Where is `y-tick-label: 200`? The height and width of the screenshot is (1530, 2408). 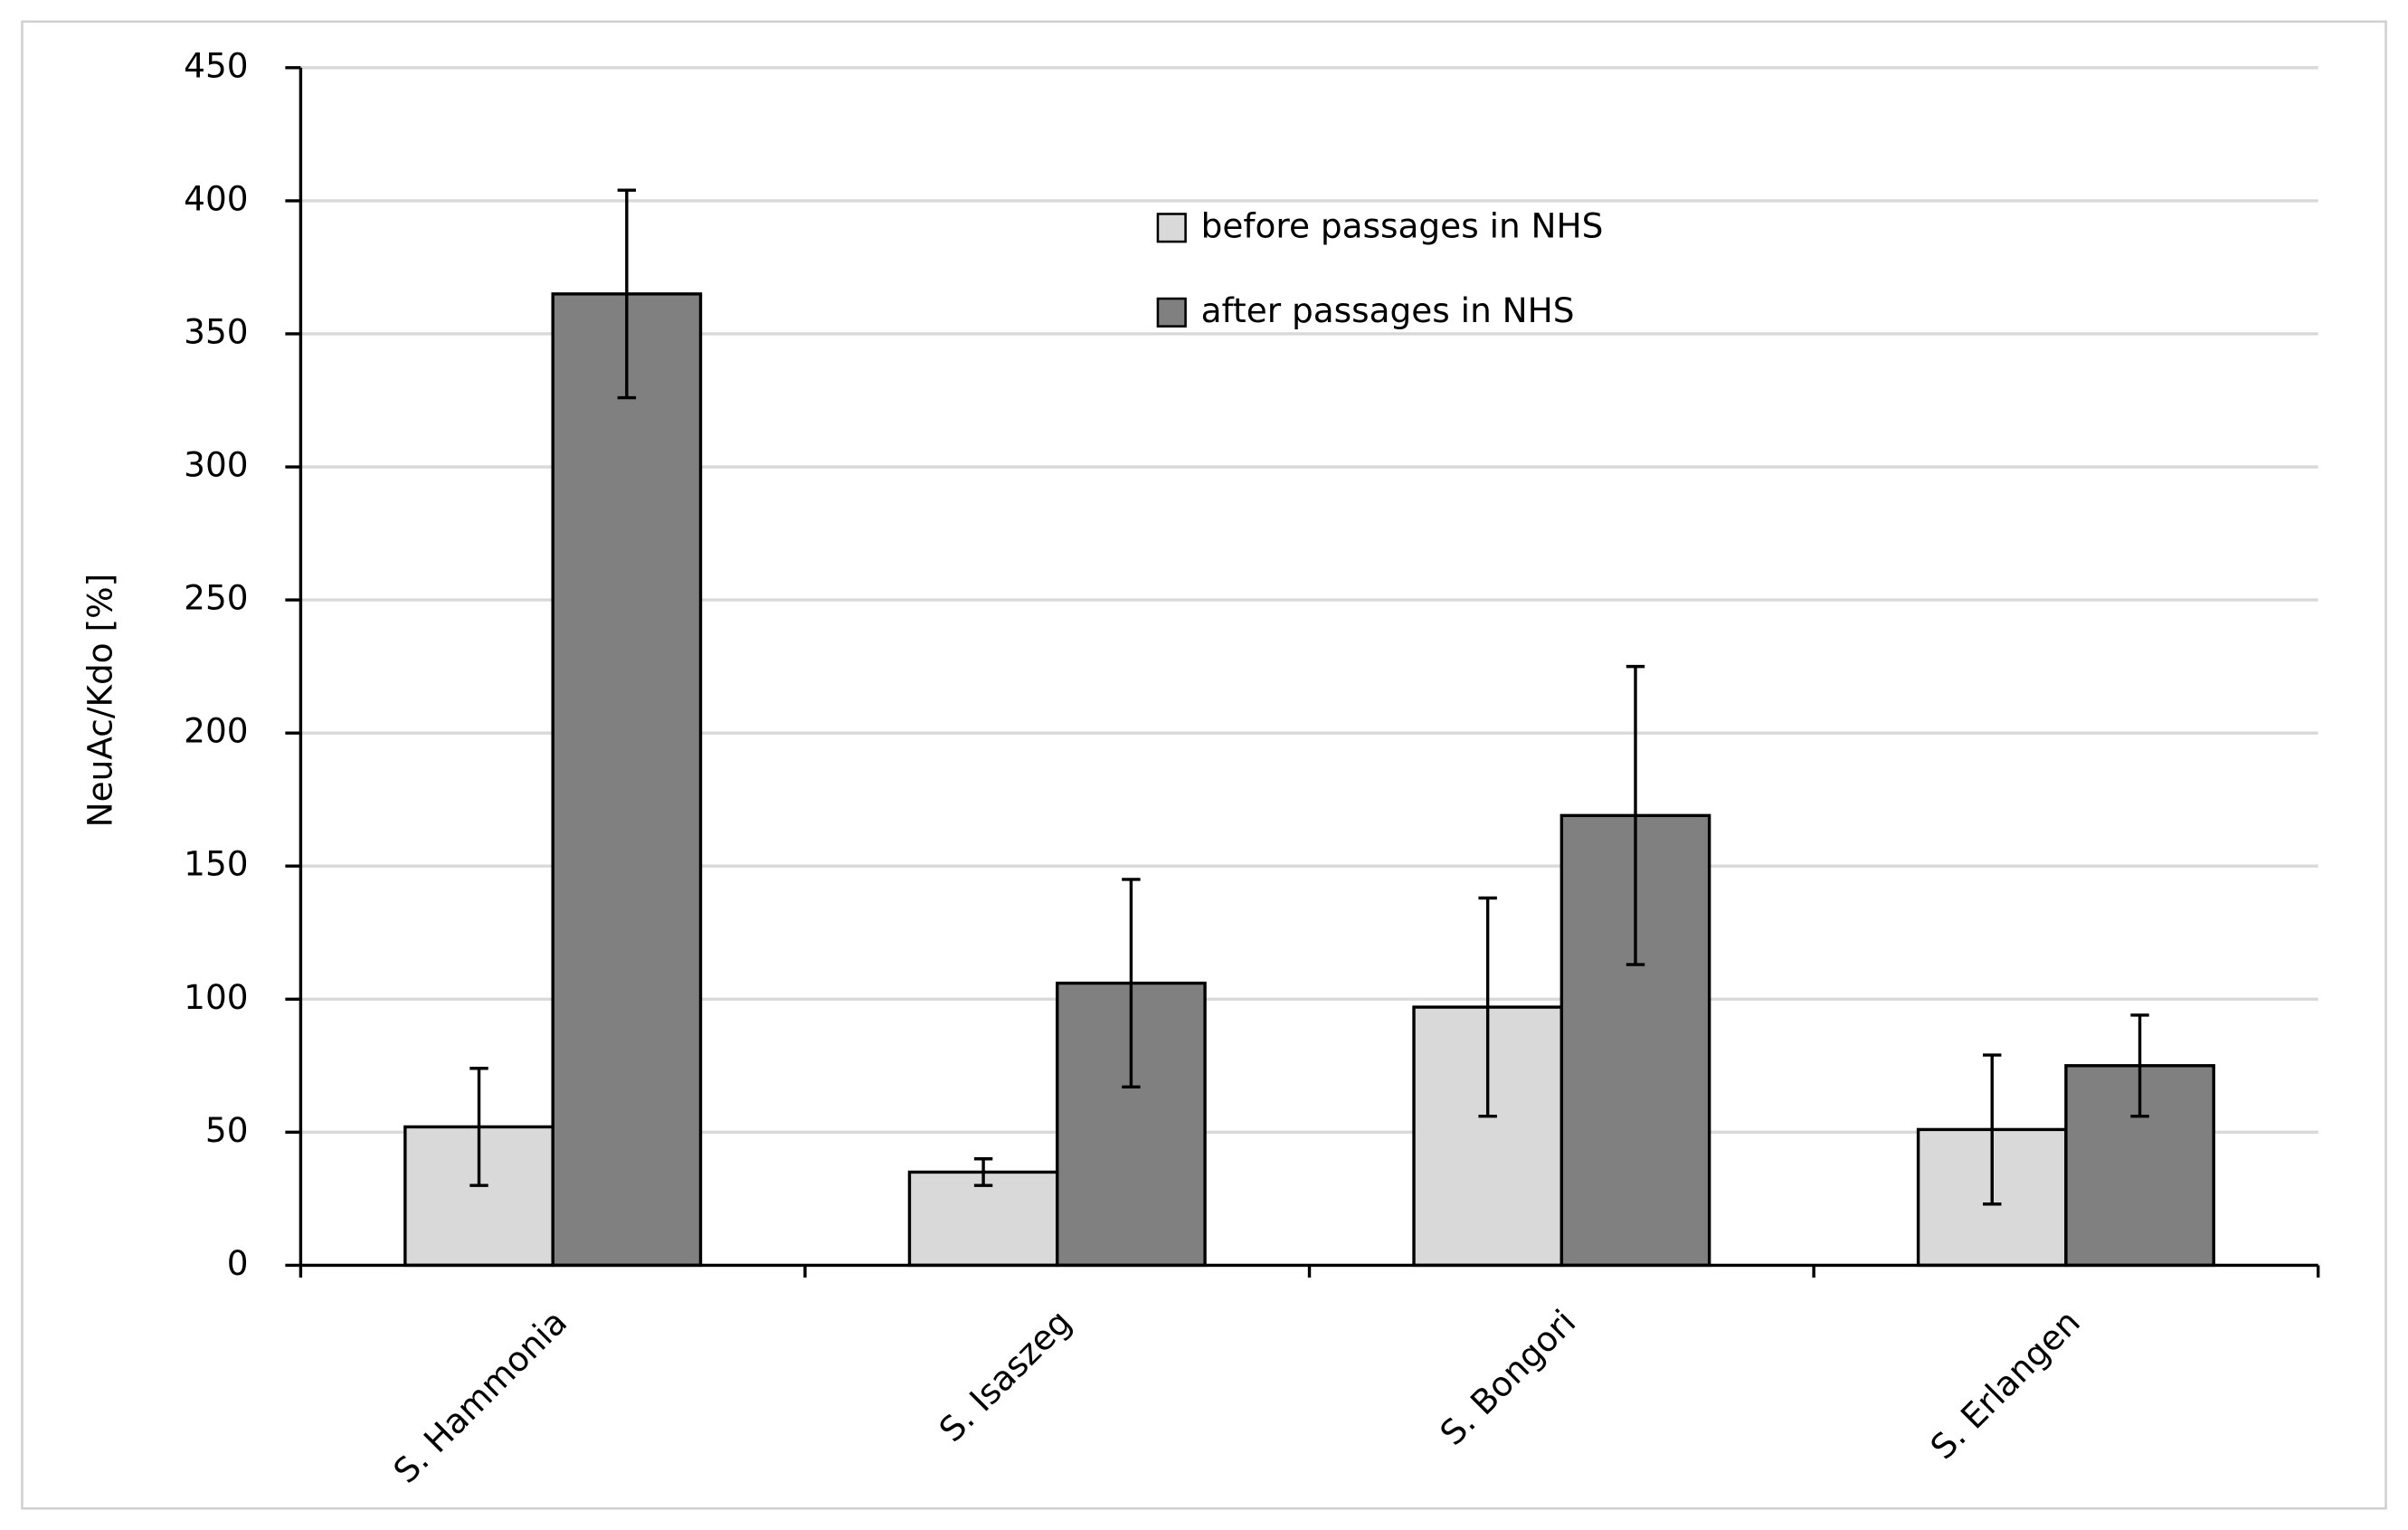
y-tick-label: 200 is located at coordinates (216, 731).